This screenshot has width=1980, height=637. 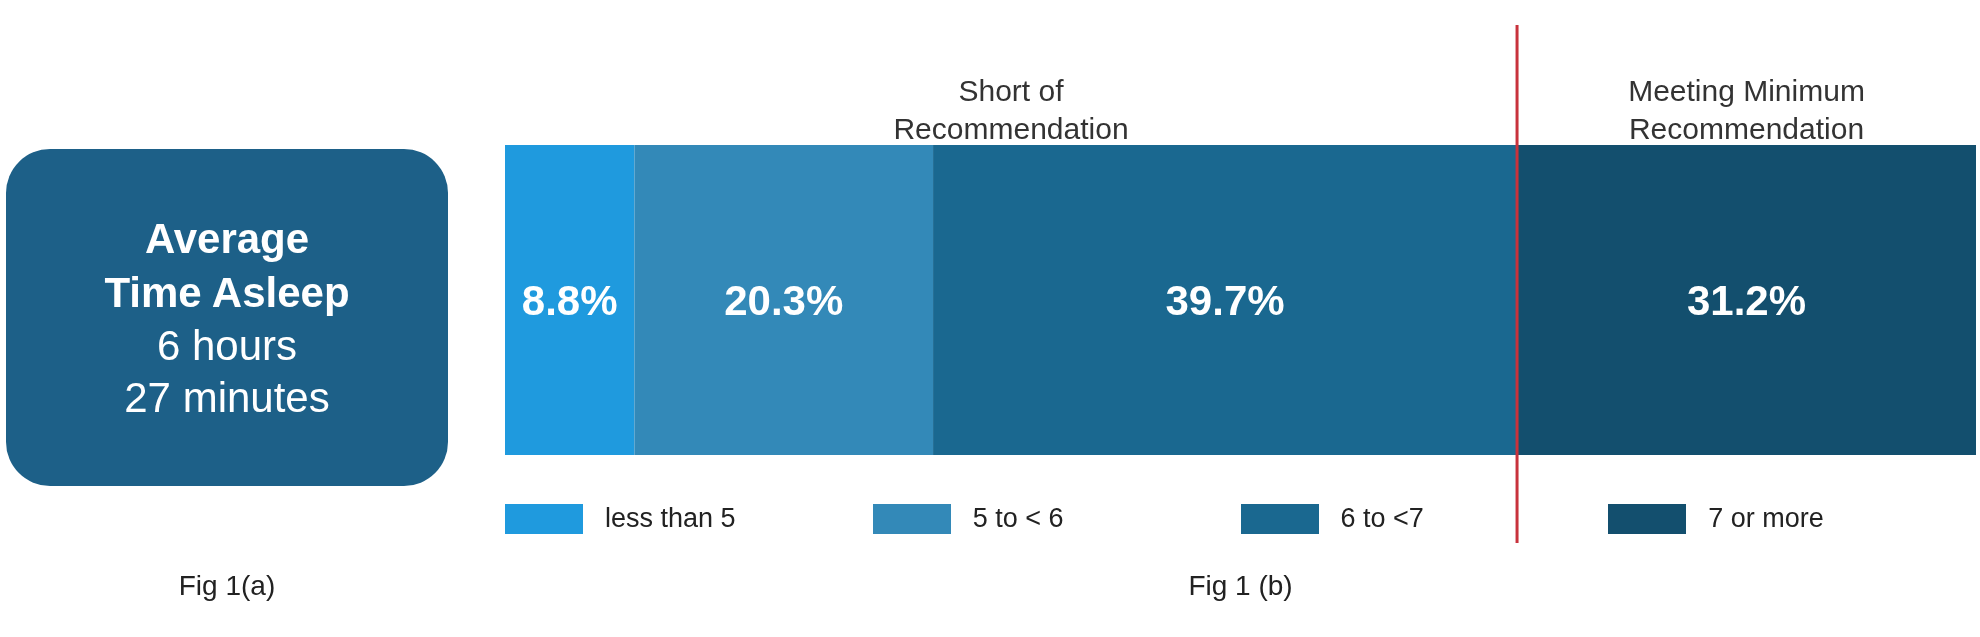 I want to click on caption: Fig 1(a), so click(x=227, y=586).